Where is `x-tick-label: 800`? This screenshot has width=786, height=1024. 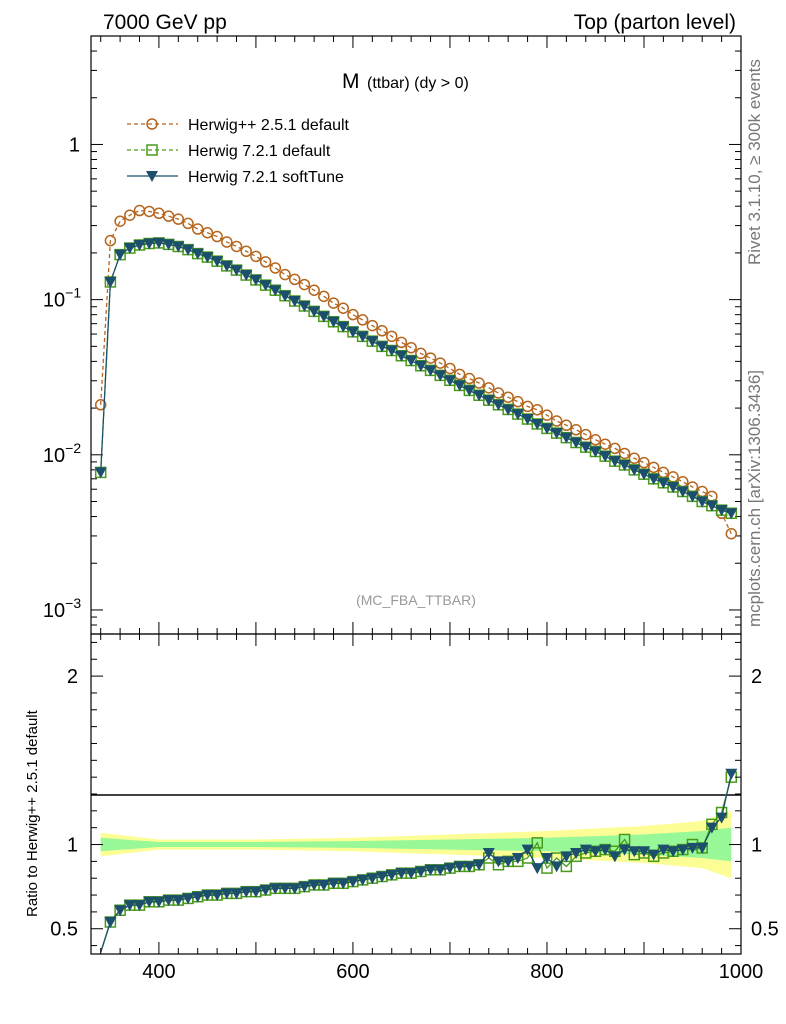 x-tick-label: 800 is located at coordinates (546, 972).